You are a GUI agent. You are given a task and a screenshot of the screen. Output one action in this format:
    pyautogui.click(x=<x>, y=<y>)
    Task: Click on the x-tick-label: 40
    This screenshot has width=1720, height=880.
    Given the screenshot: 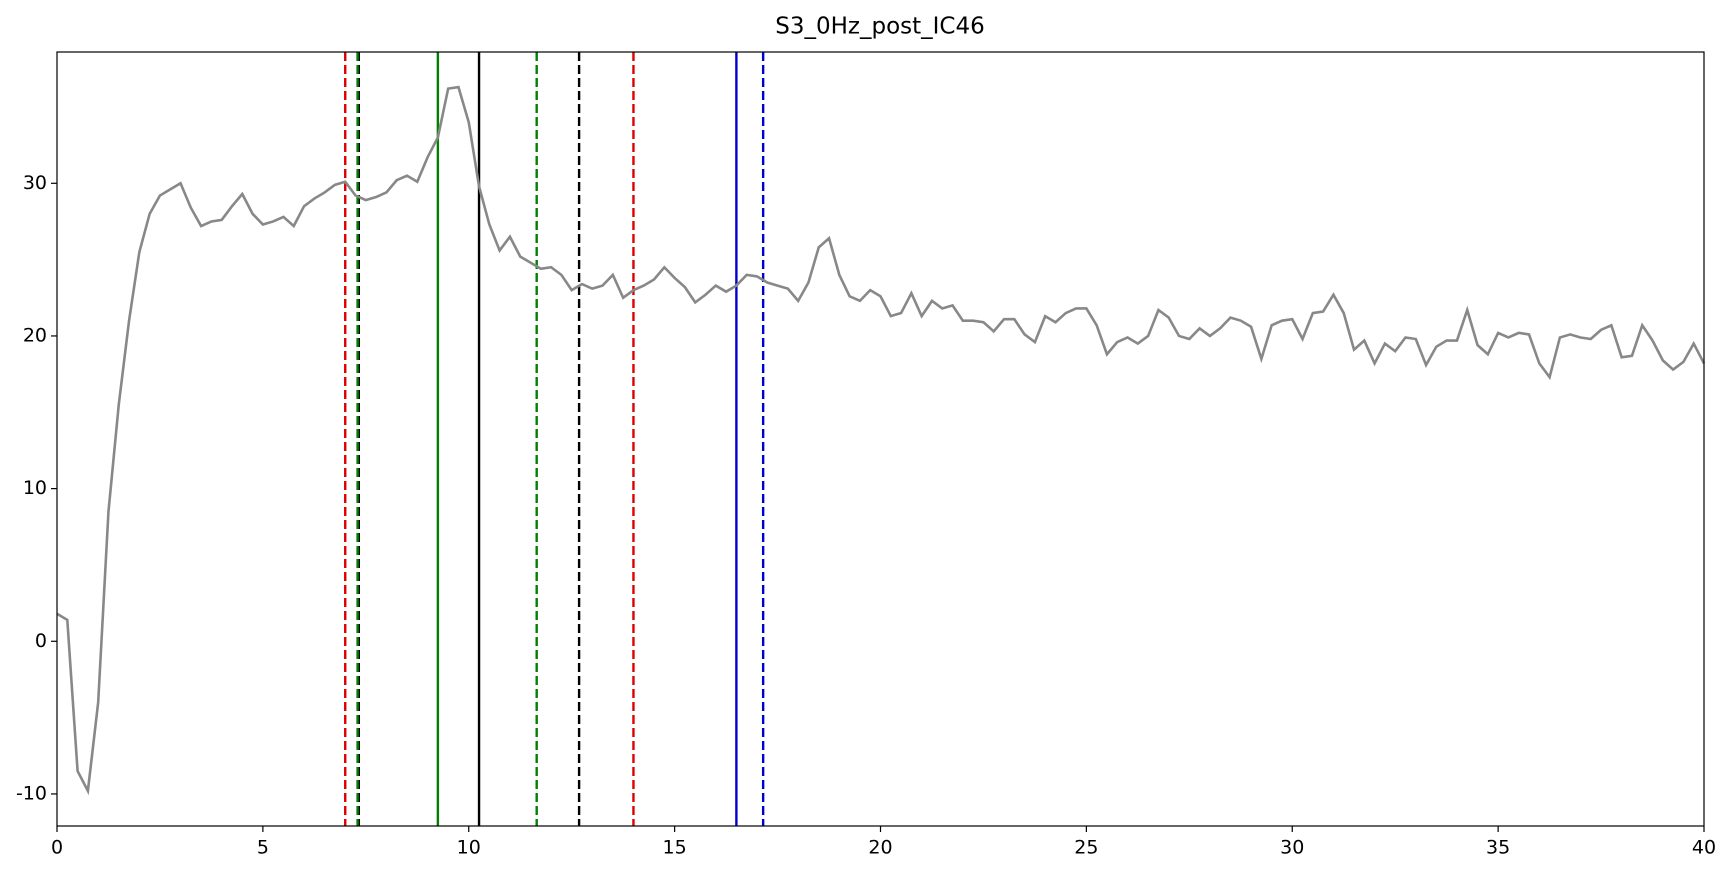 What is the action you would take?
    pyautogui.click(x=1704, y=848)
    